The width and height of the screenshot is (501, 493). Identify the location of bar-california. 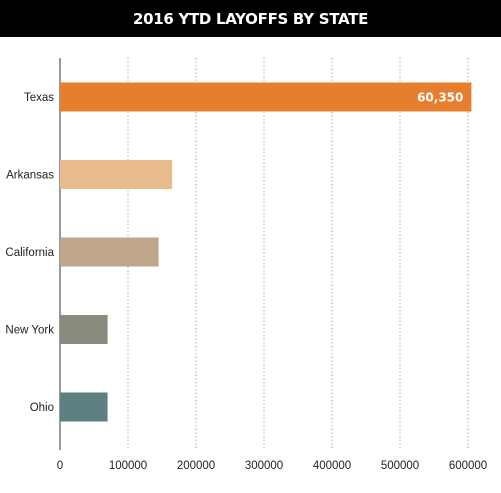
(109, 252).